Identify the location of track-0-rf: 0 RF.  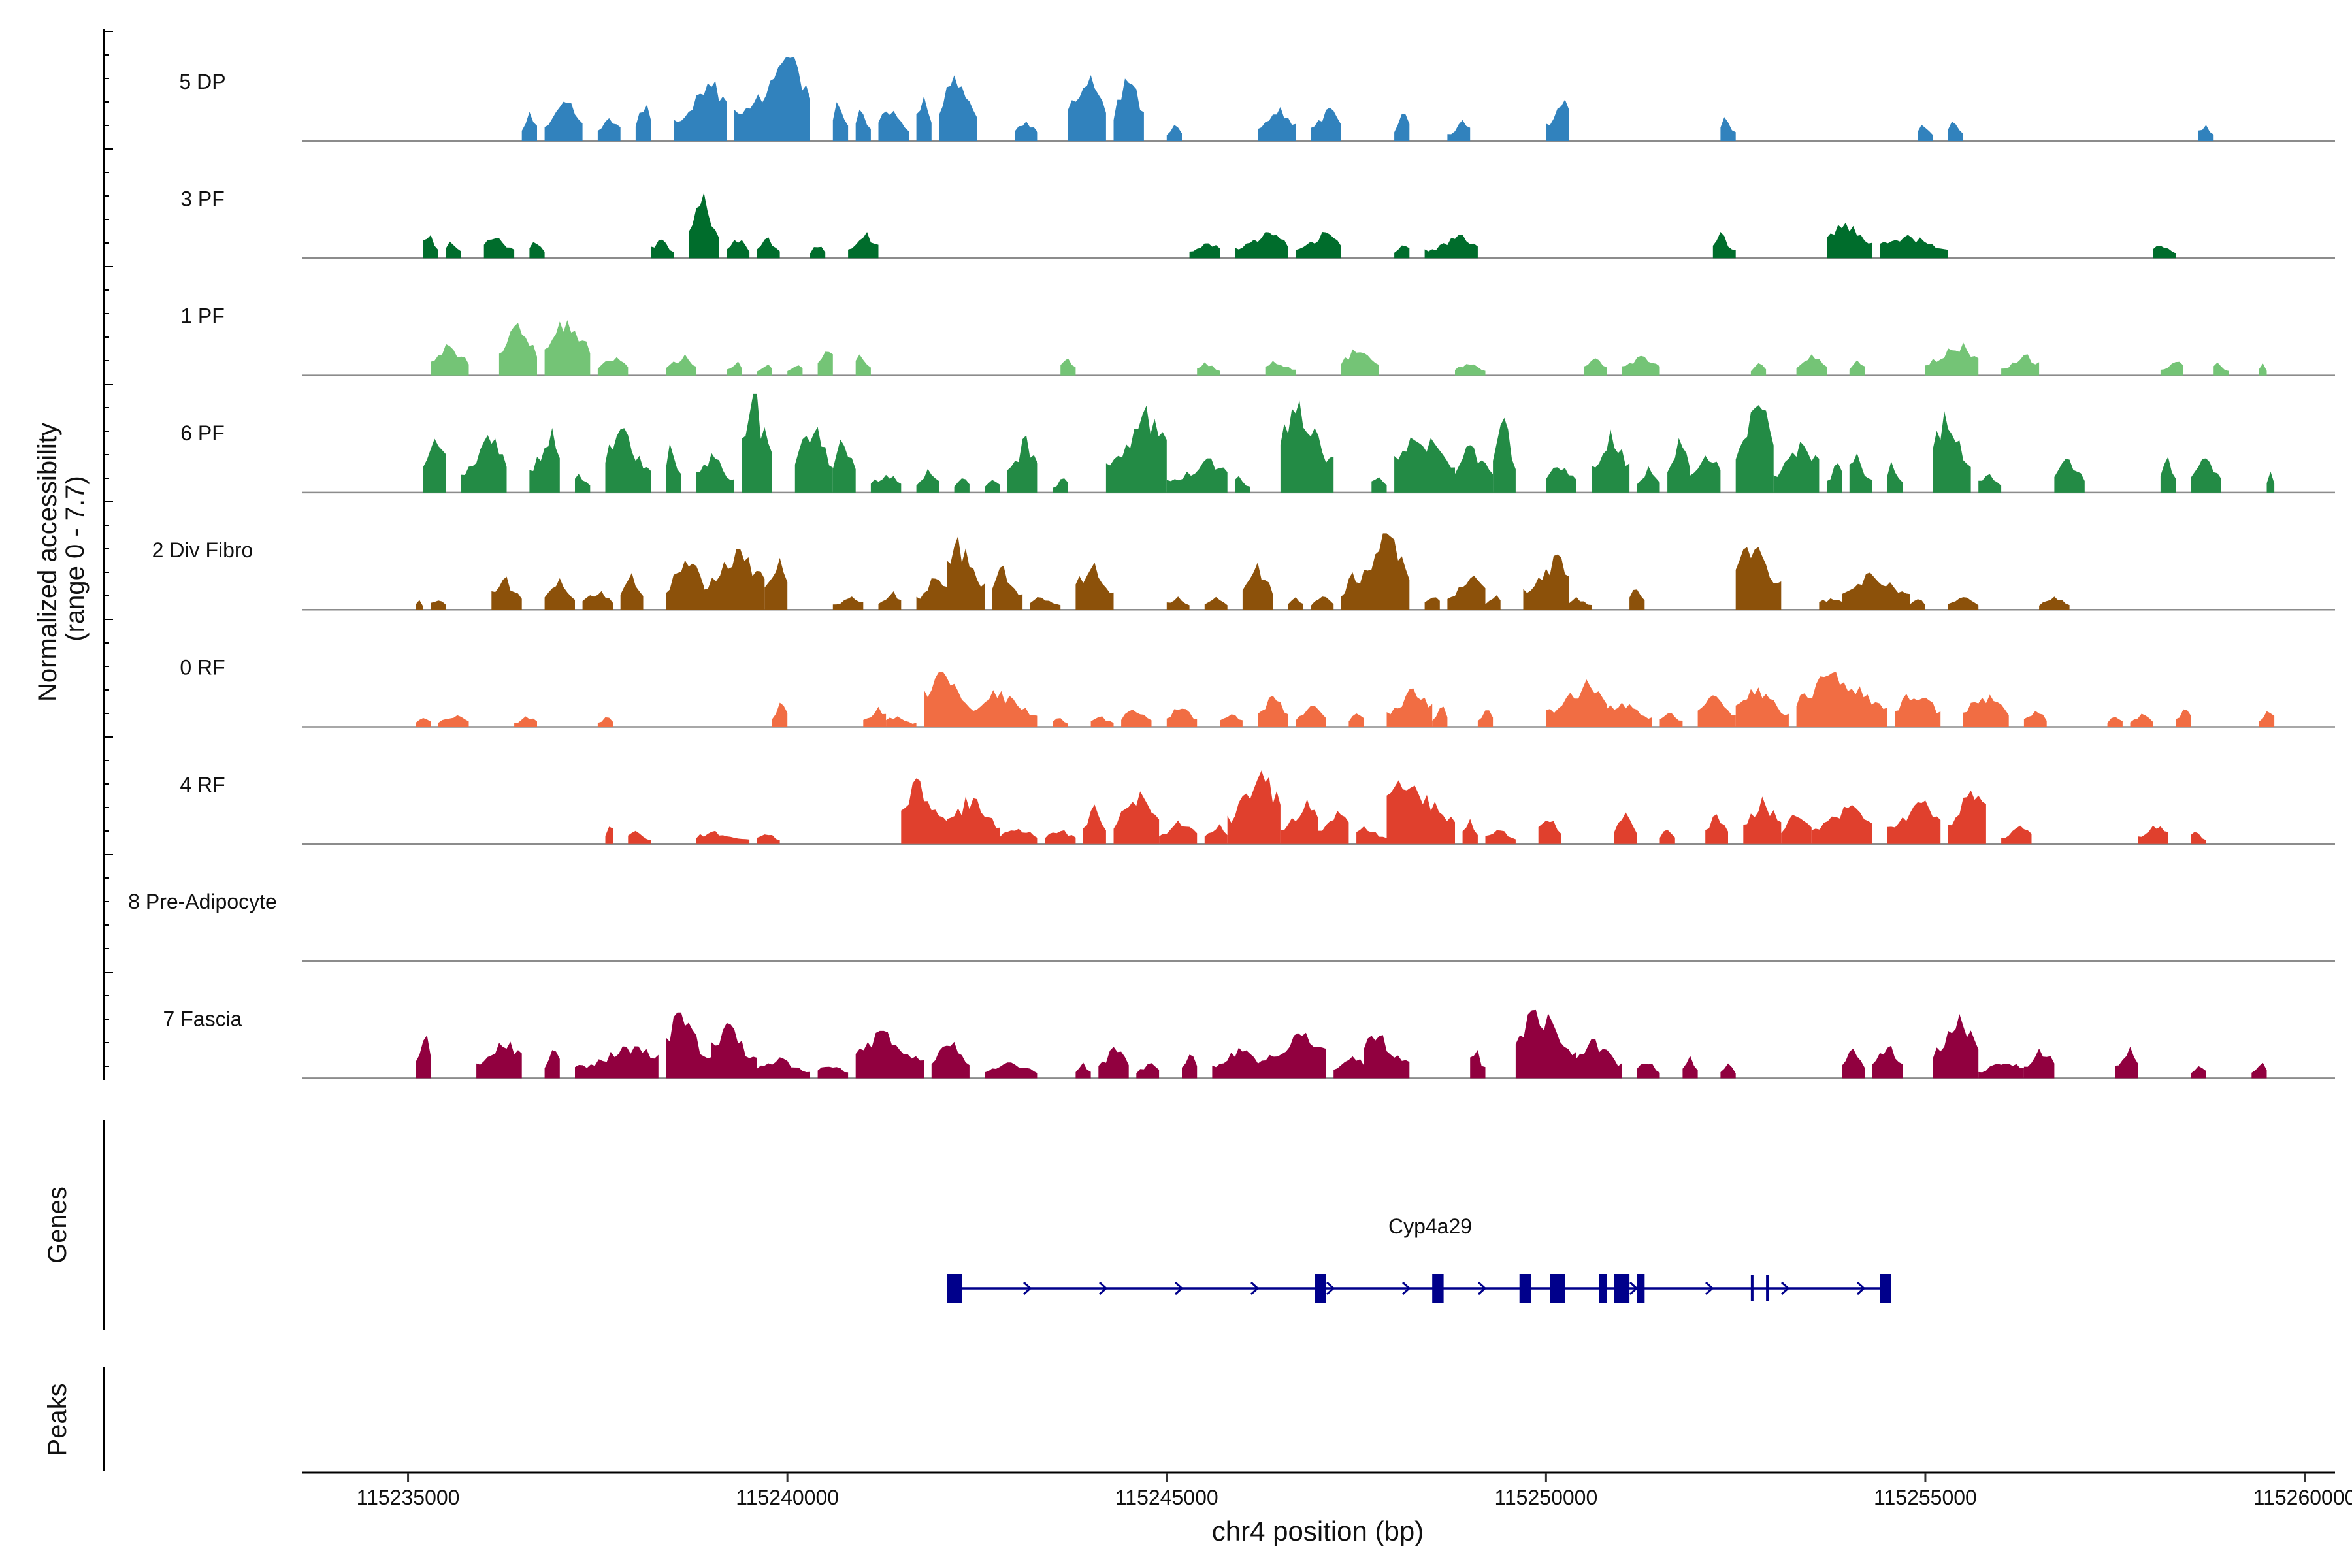
(1257, 692).